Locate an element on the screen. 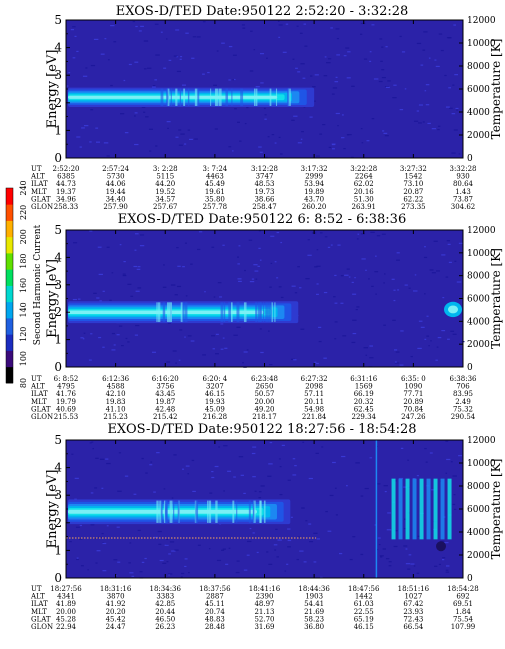 This screenshot has height=649, width=505. table-cell: 1903 is located at coordinates (314, 597).